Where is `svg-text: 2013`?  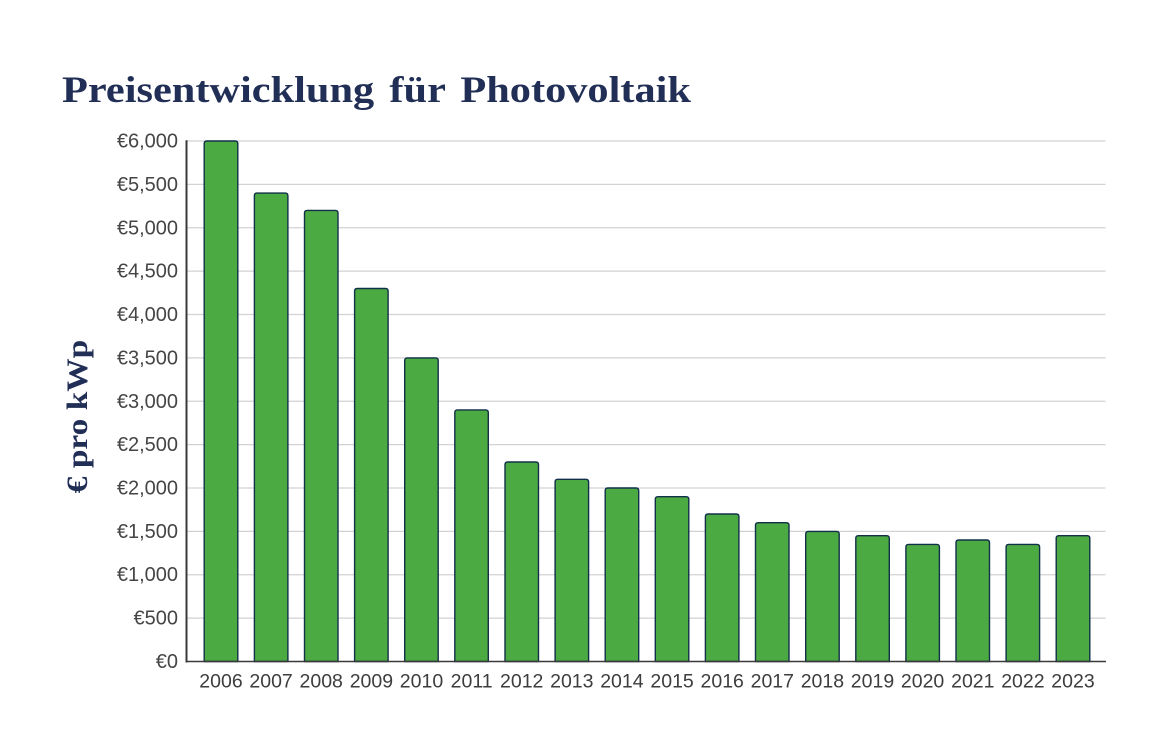
svg-text: 2013 is located at coordinates (571, 682).